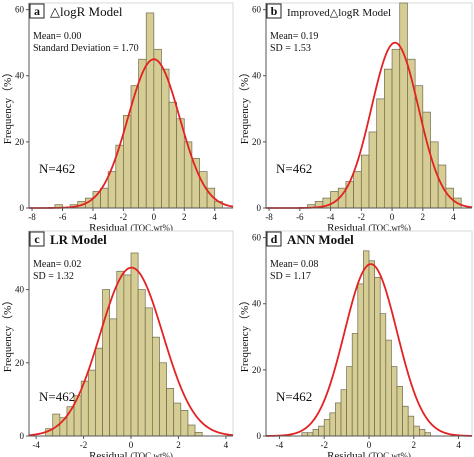  What do you see at coordinates (320, 239) in the screenshot?
I see `panel-title: ANN Model` at bounding box center [320, 239].